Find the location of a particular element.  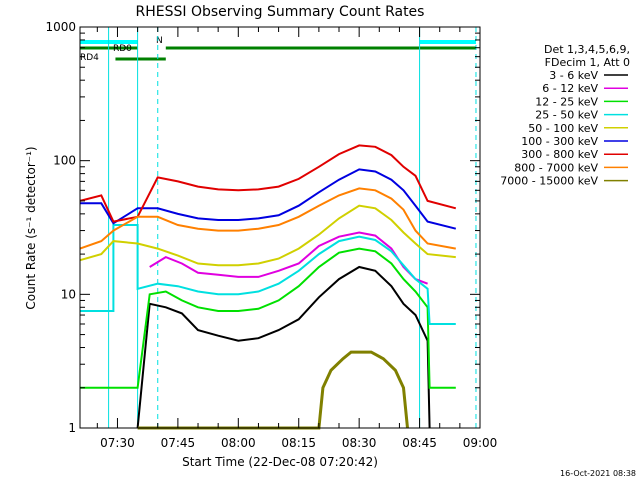

legend-label: 50 - 100 keV is located at coordinates (563, 128).